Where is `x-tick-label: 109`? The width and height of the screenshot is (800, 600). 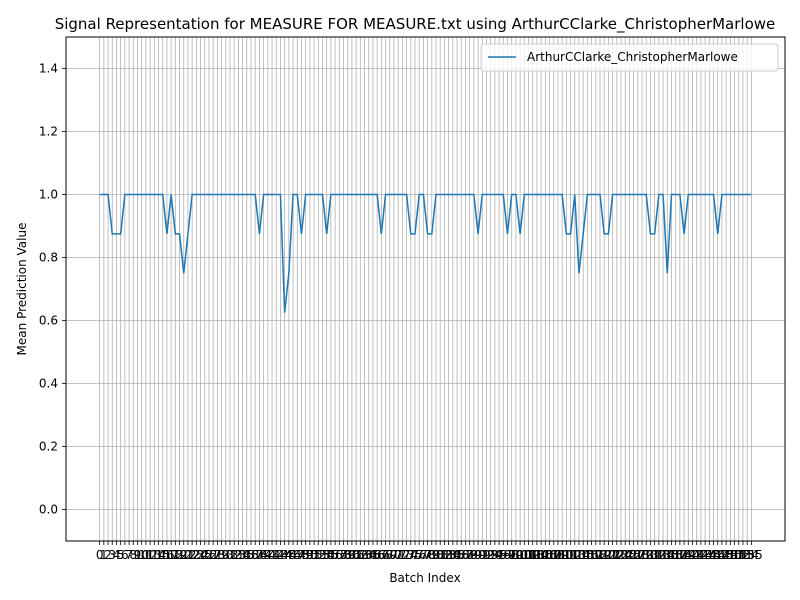
x-tick-label: 109 is located at coordinates (557, 555).